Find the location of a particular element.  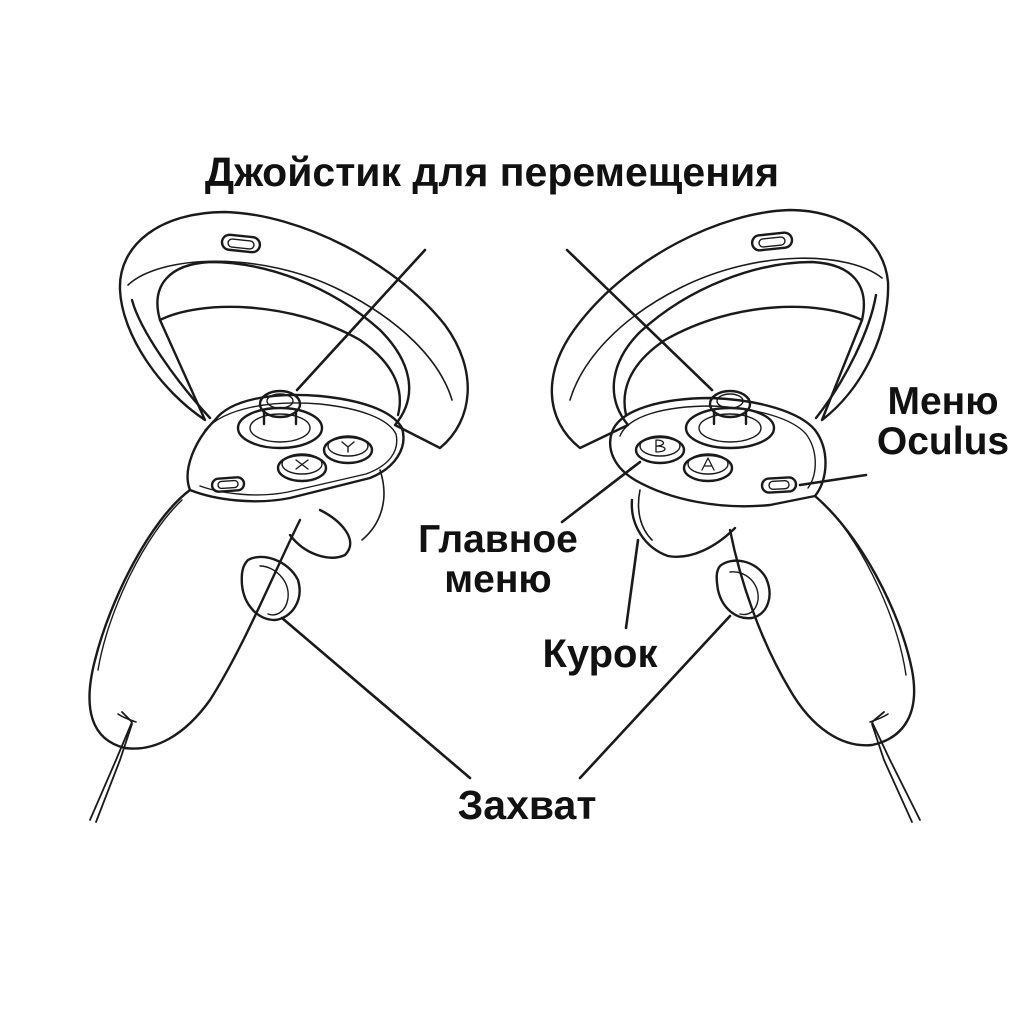

left-tracking-ring-inner is located at coordinates (266, 359).